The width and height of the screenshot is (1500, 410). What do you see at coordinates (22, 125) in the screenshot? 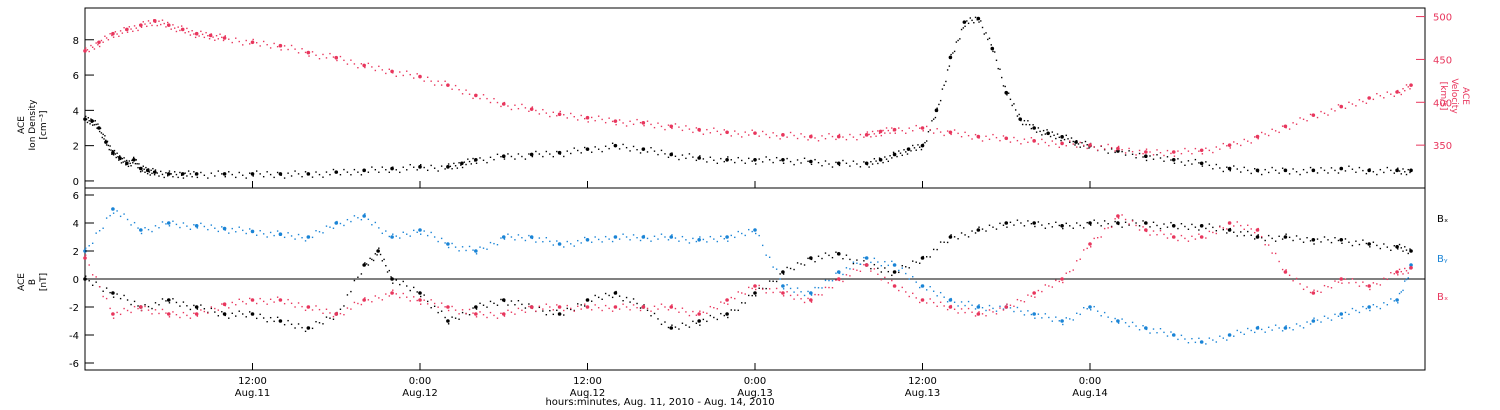
I see `top-ylabel-line-1: ACE` at bounding box center [22, 125].